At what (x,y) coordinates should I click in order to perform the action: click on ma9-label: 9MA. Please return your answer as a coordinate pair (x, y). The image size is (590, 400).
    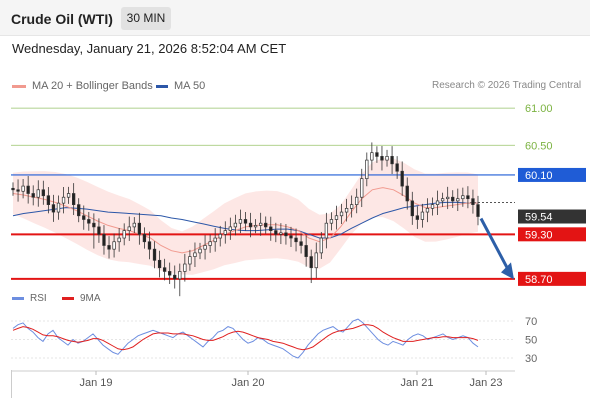
    Looking at the image, I should click on (90, 298).